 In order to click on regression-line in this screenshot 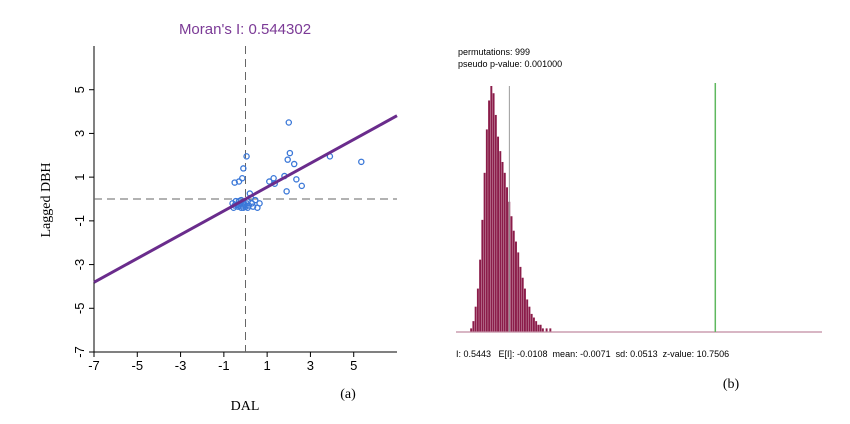, I will do `click(245, 199)`.